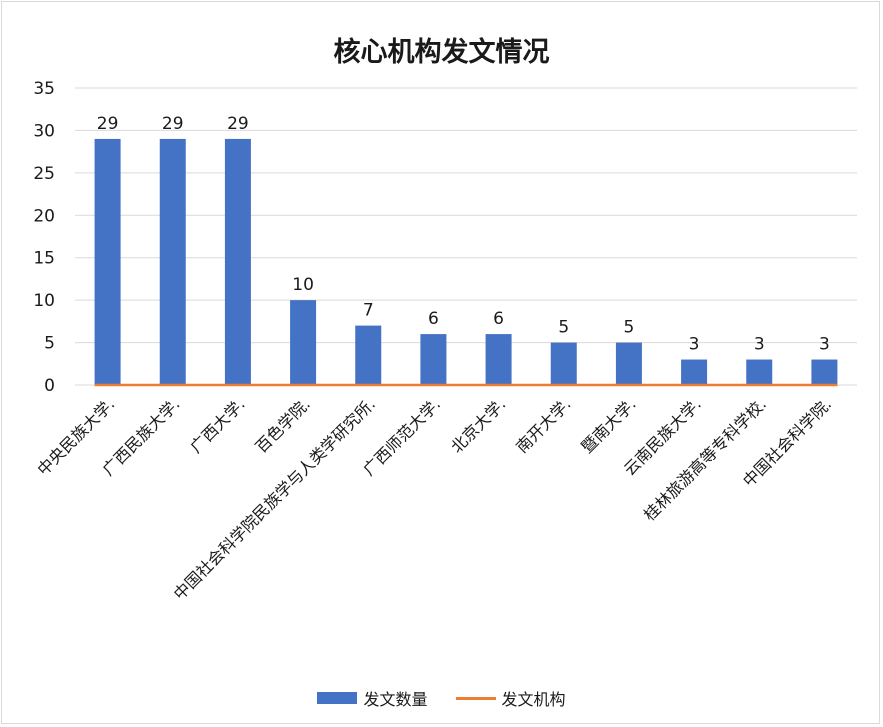 The height and width of the screenshot is (727, 883). Describe the element at coordinates (283, 425) in the screenshot. I see `x-tick-label: 百色学院.` at that location.